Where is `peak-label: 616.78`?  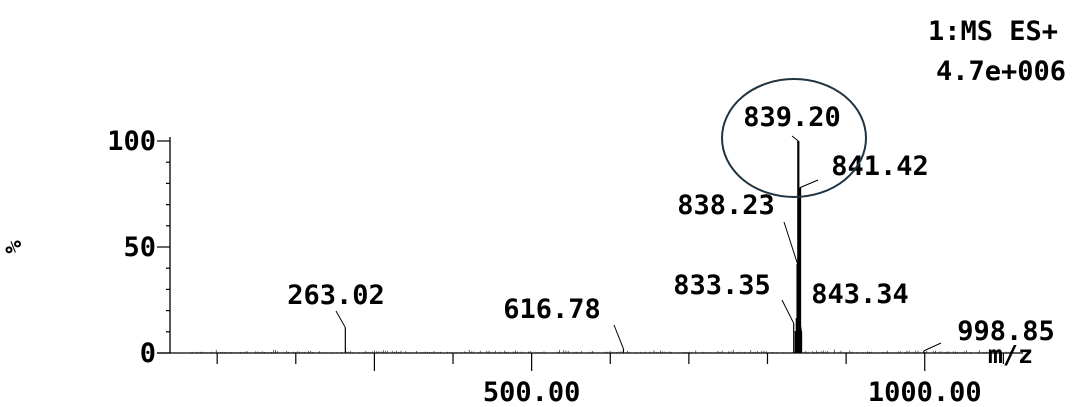
peak-label: 616.78 is located at coordinates (552, 309).